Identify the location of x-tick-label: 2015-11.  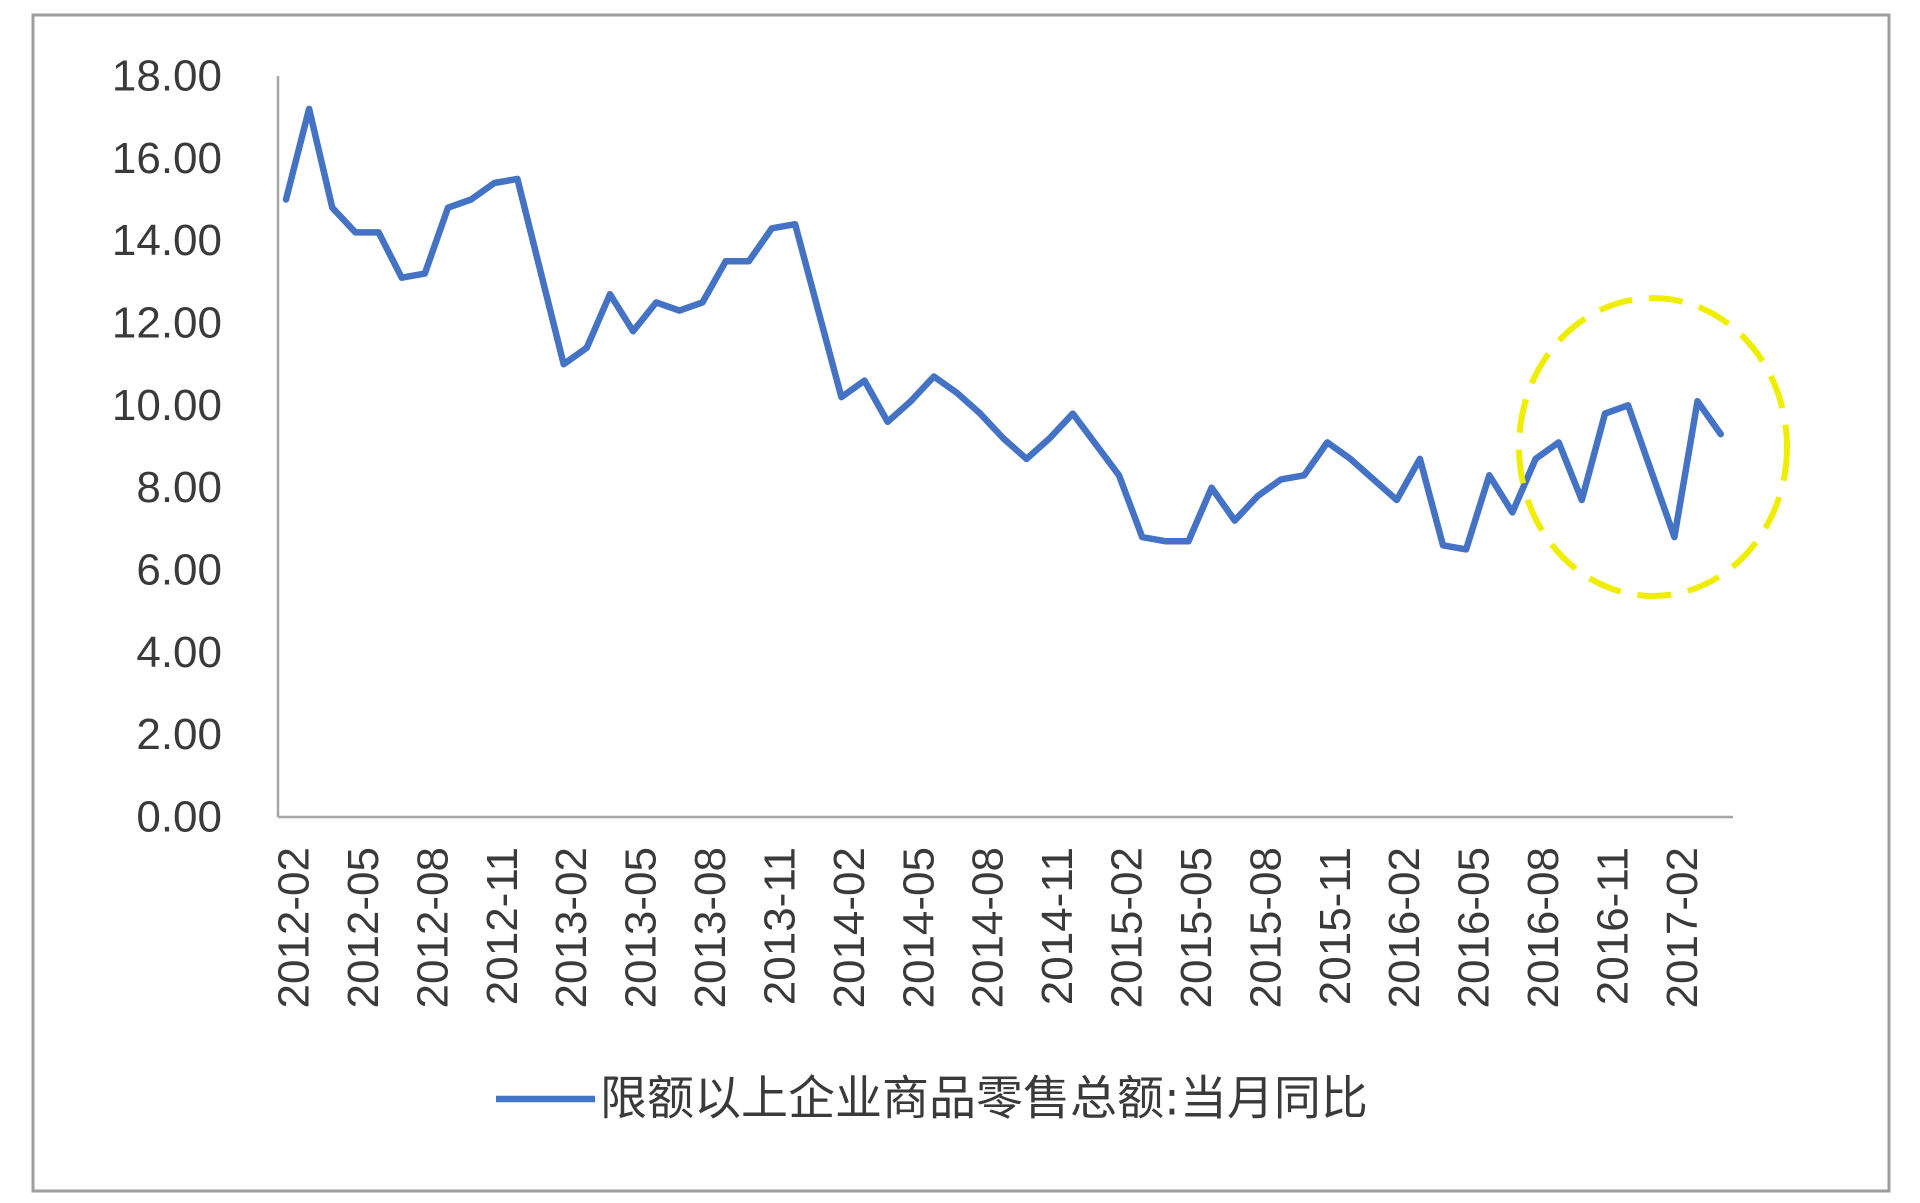
(1335, 926).